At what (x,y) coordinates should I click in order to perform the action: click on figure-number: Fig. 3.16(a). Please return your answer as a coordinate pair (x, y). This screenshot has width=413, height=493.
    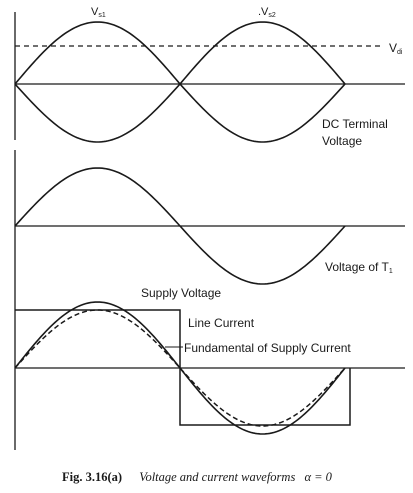
    Looking at the image, I should click on (92, 477).